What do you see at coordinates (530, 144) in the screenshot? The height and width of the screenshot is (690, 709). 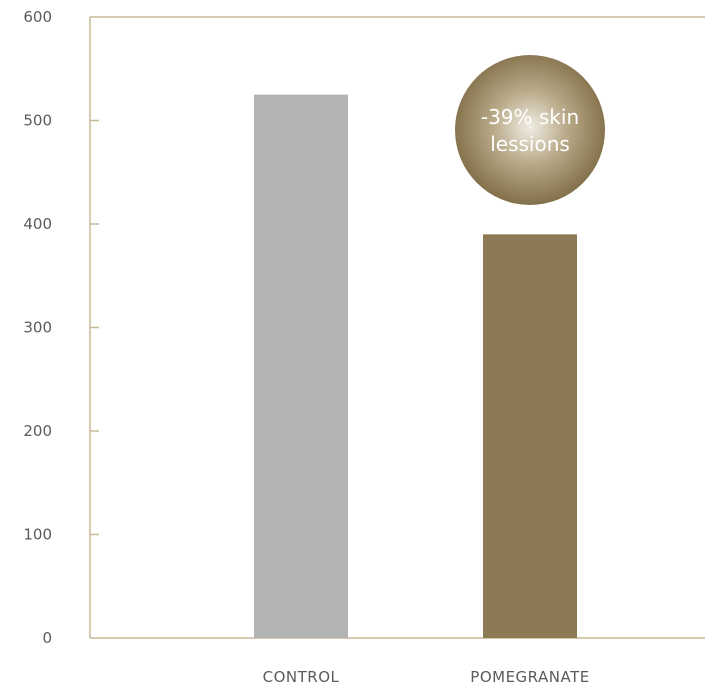 I see `annotation-text: lessions` at bounding box center [530, 144].